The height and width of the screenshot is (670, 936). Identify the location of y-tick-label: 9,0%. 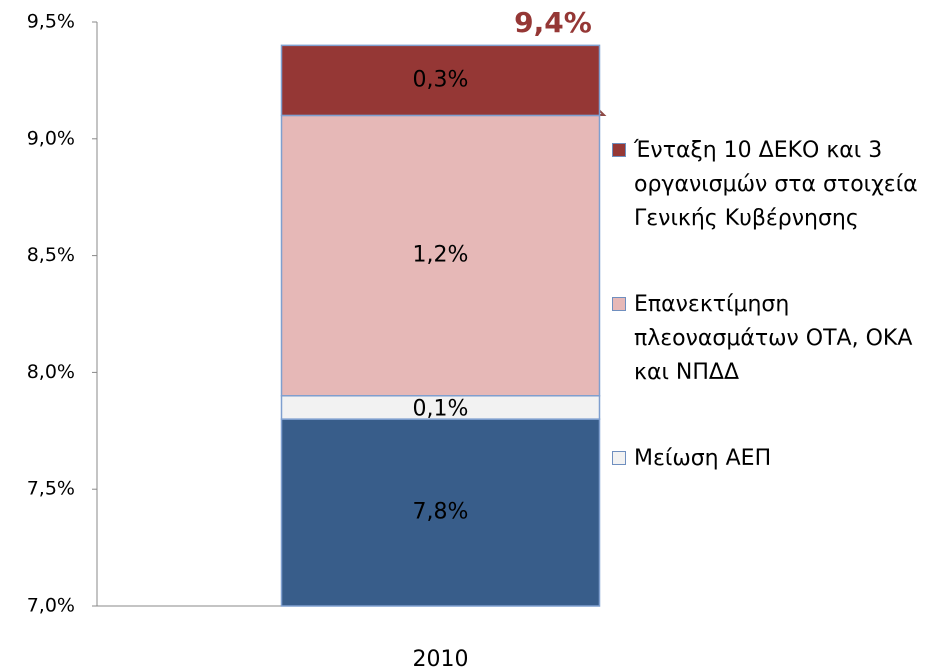
(51, 138).